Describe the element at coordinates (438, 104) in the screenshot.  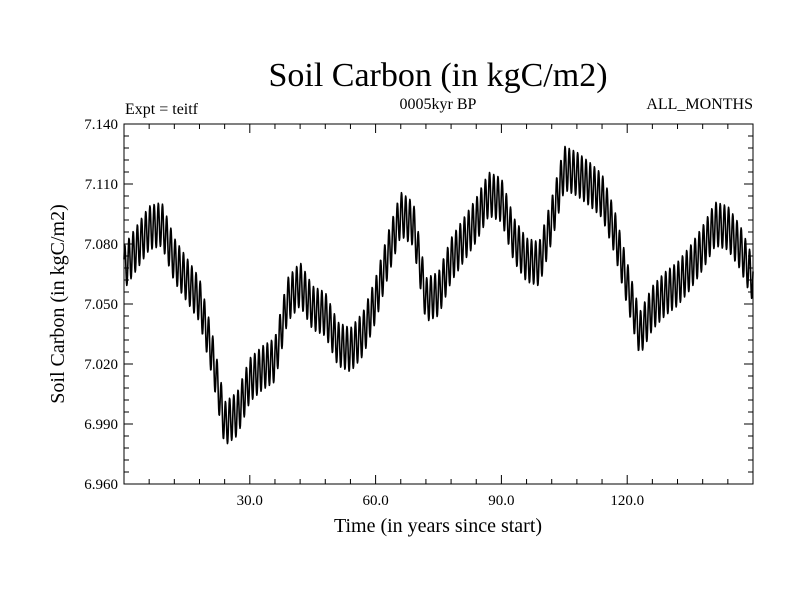
I see `period-label: 0005kyr BP` at that location.